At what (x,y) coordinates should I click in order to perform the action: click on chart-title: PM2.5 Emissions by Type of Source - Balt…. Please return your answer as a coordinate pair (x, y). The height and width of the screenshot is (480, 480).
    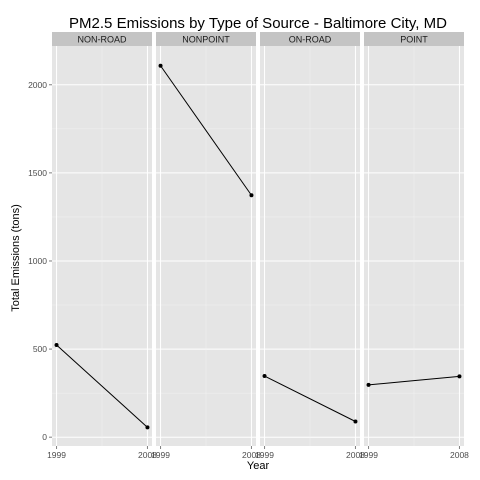
    Looking at the image, I should click on (258, 23).